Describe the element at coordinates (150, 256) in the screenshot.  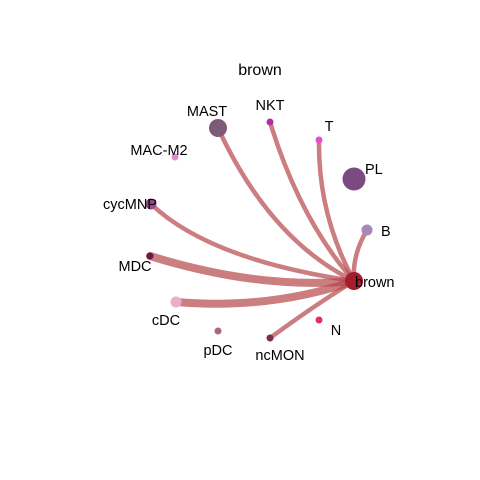
I see `node-mdc` at that location.